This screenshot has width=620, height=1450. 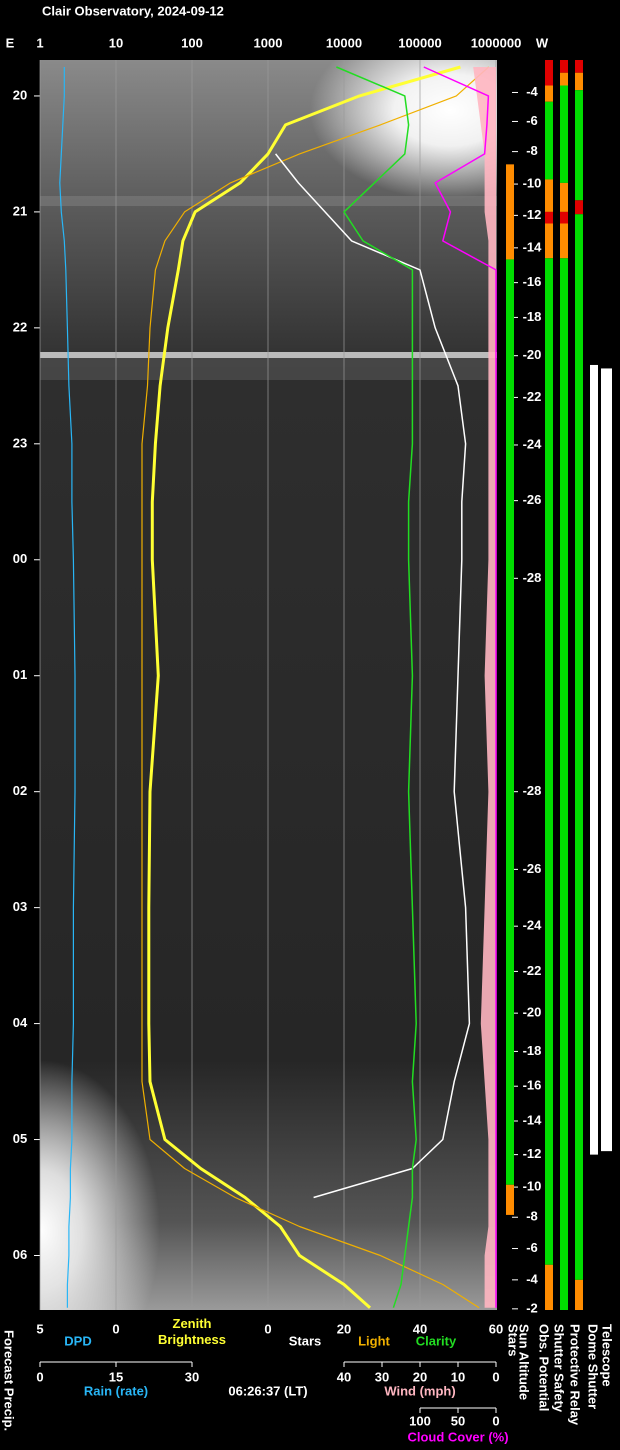 I want to click on time-tick-label: 04, so click(x=20, y=1022).